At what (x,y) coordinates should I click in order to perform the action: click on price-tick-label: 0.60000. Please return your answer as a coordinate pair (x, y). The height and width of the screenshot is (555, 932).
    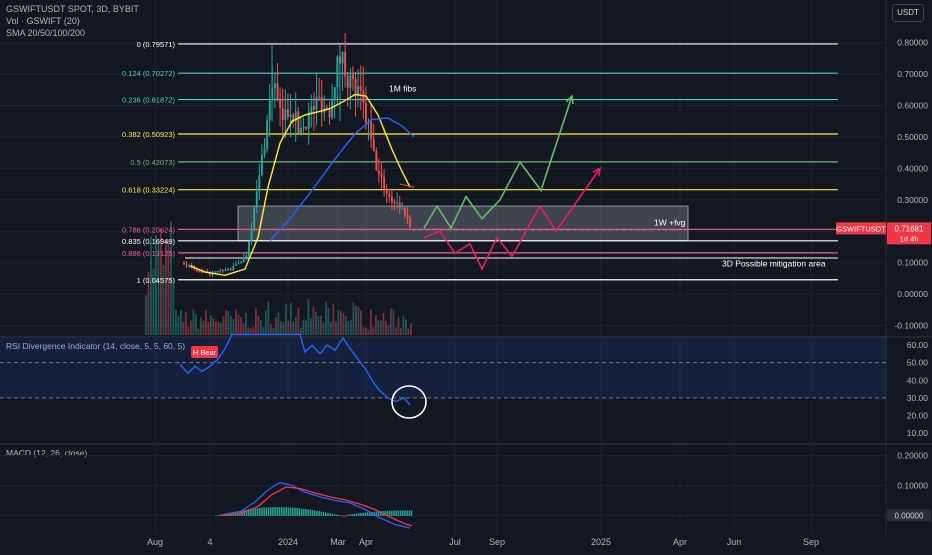
    Looking at the image, I should click on (912, 105).